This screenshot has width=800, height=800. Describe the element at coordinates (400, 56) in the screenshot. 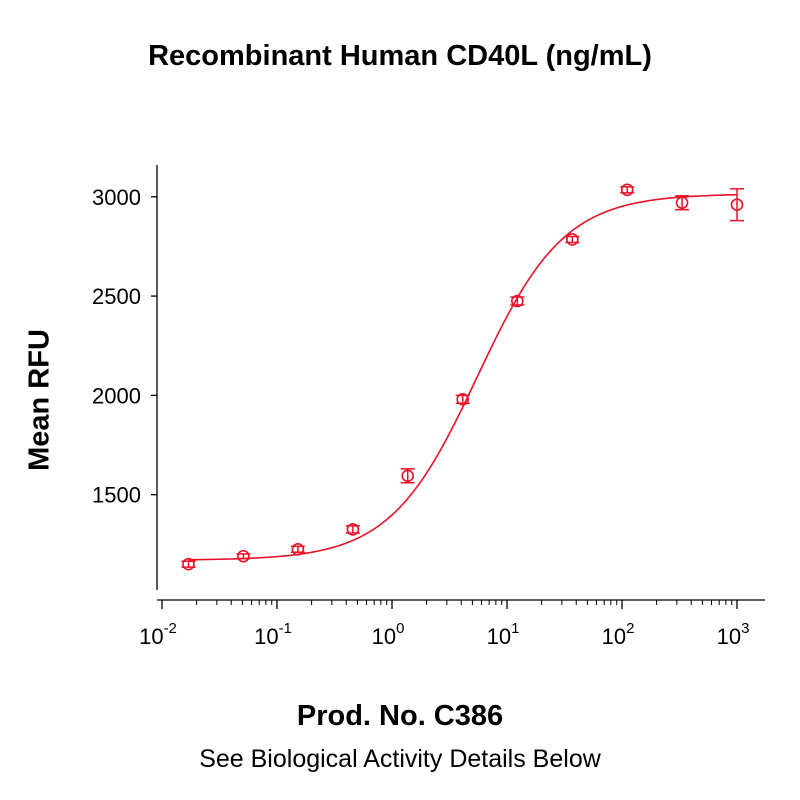

I see `chart-title: Recombinant Human CD40L (ng/mL)` at that location.